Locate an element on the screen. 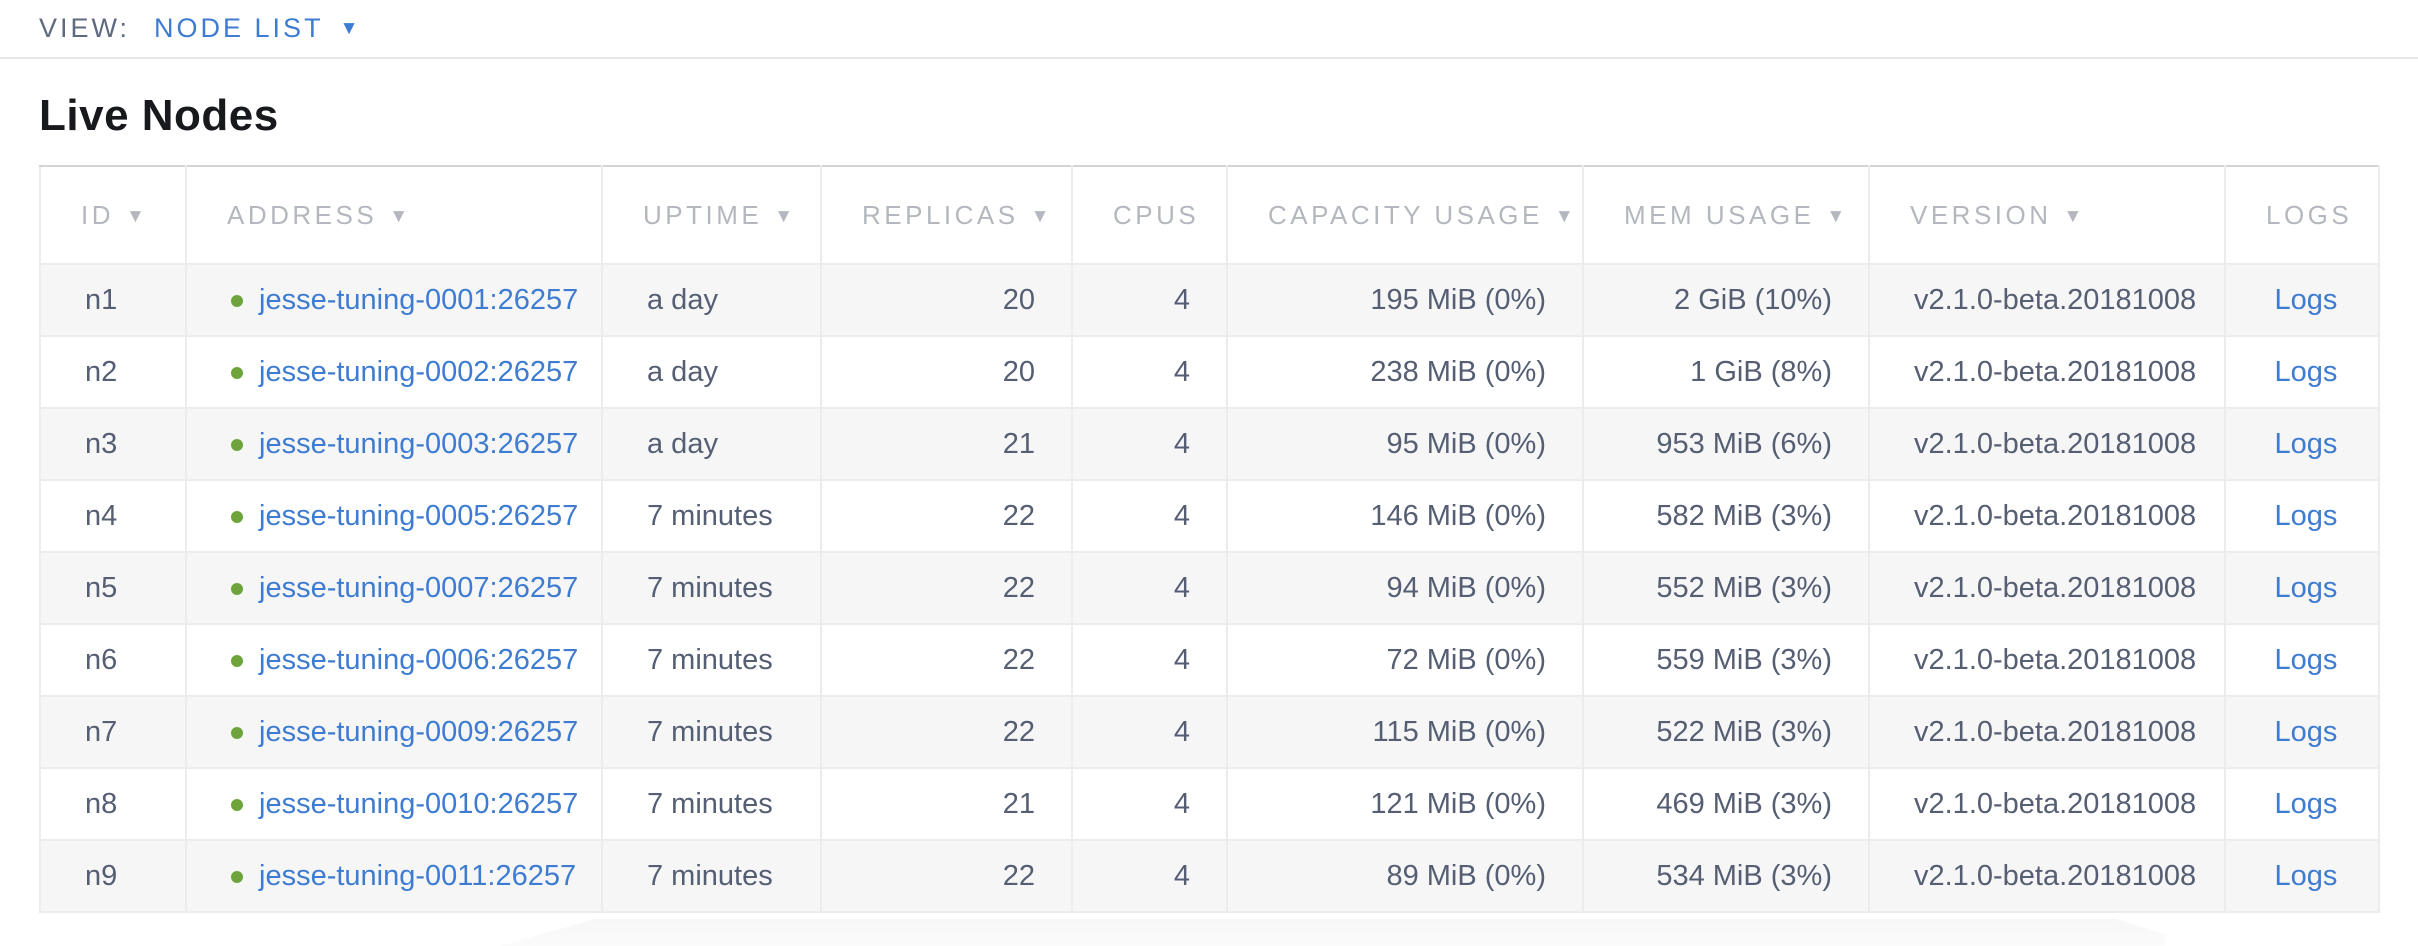 The height and width of the screenshot is (946, 2418). view-dropdown: NODE LIST is located at coordinates (239, 28).